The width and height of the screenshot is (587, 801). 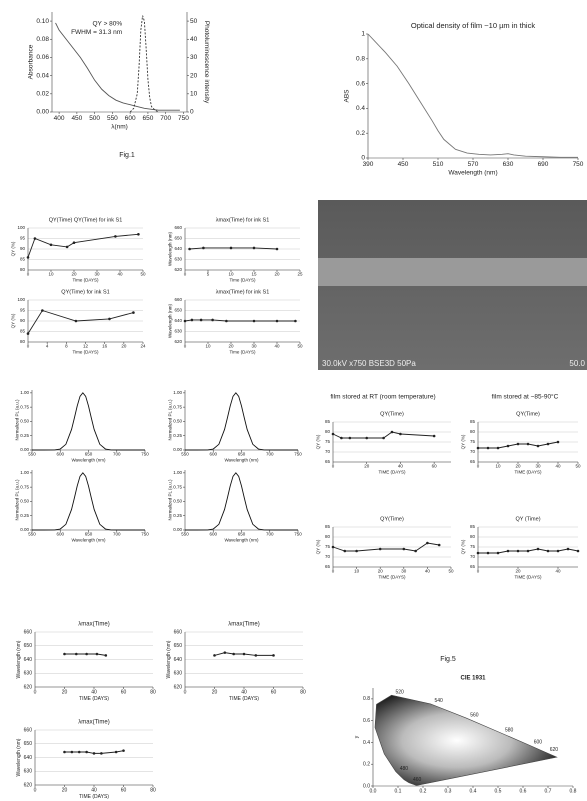 What do you see at coordinates (66, 346) in the screenshot?
I see `x-tick-label: 8` at bounding box center [66, 346].